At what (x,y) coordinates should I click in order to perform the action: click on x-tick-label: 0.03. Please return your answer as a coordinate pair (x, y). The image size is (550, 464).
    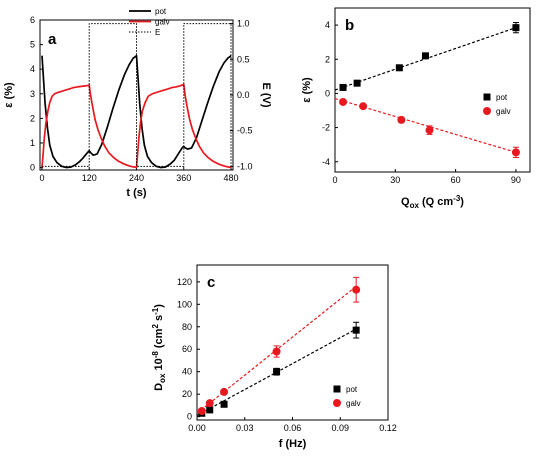
    Looking at the image, I should click on (245, 428).